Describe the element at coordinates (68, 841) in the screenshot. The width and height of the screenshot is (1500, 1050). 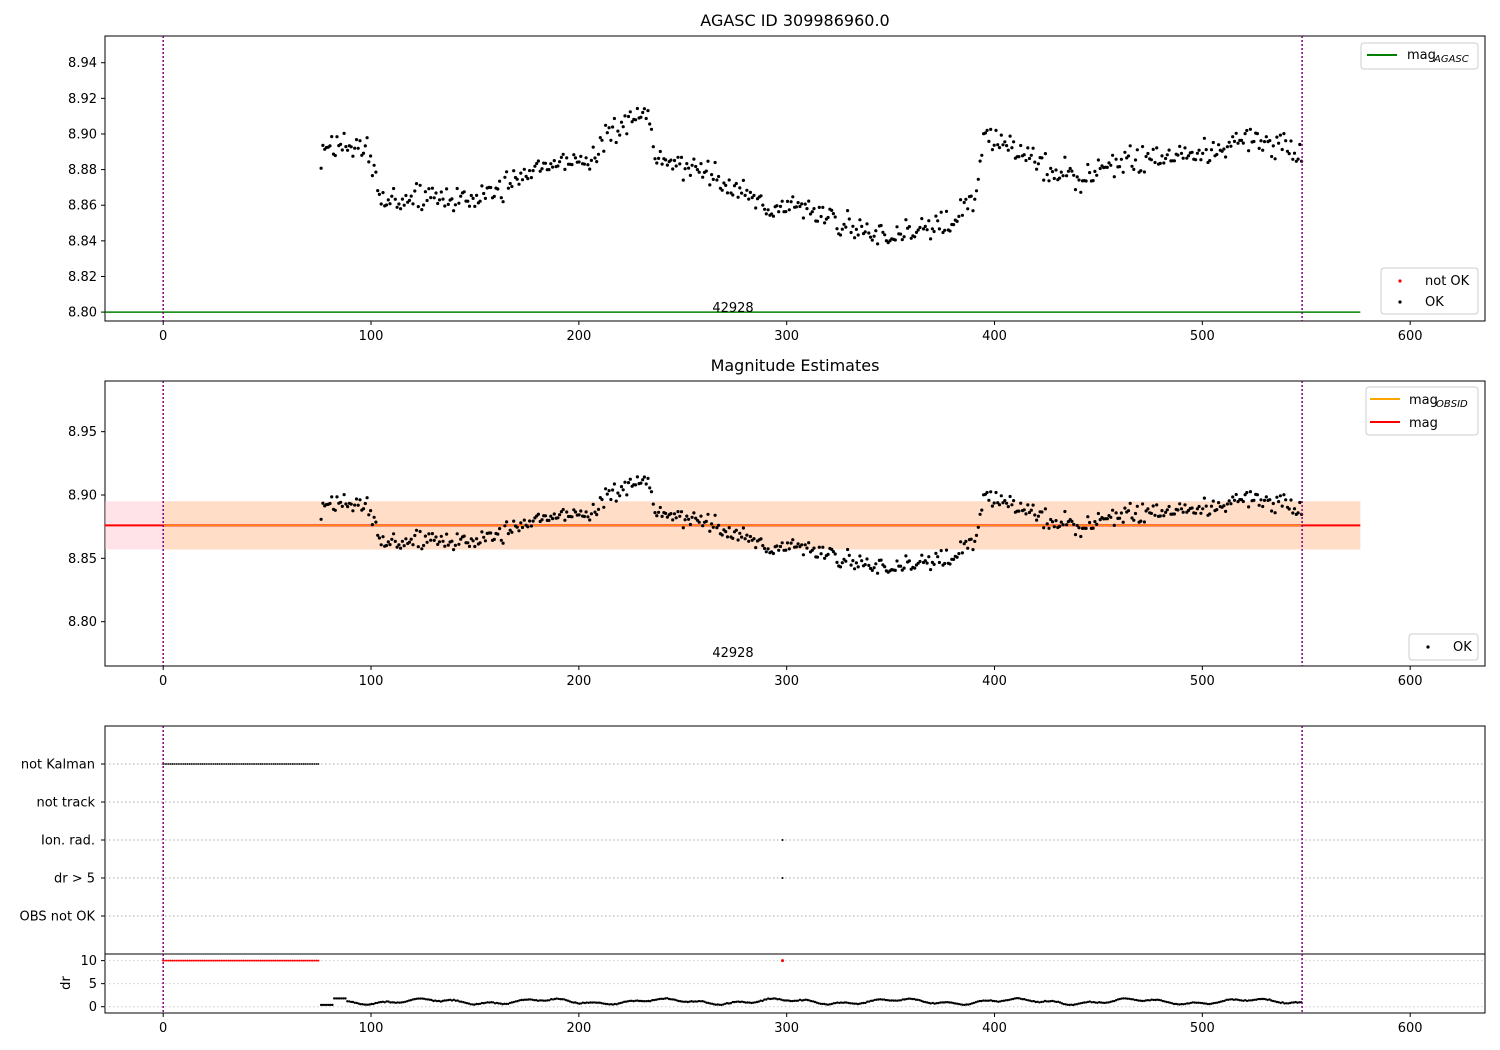
I see `flag-label: Ion. rad.` at that location.